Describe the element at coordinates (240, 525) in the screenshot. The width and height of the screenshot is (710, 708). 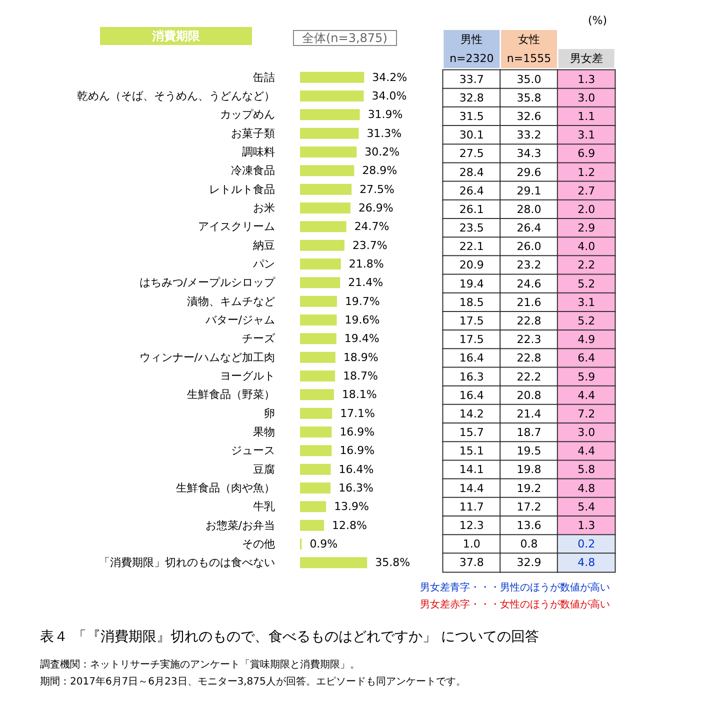
I see `y-tick-label: お惣菜/お弁当` at that location.